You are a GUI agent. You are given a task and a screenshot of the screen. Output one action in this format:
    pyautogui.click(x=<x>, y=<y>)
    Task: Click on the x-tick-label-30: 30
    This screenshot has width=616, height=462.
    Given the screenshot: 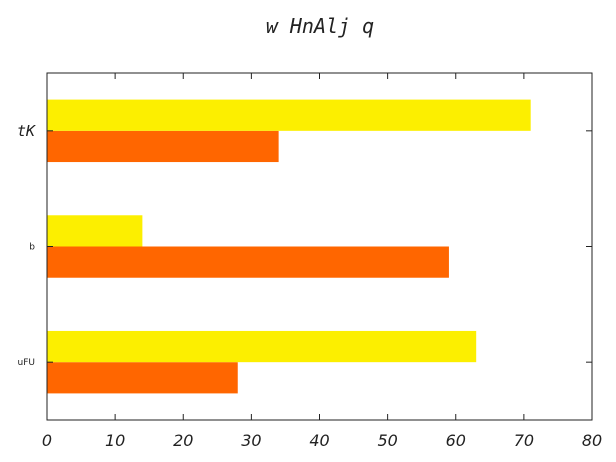 What is the action you would take?
    pyautogui.click(x=251, y=440)
    